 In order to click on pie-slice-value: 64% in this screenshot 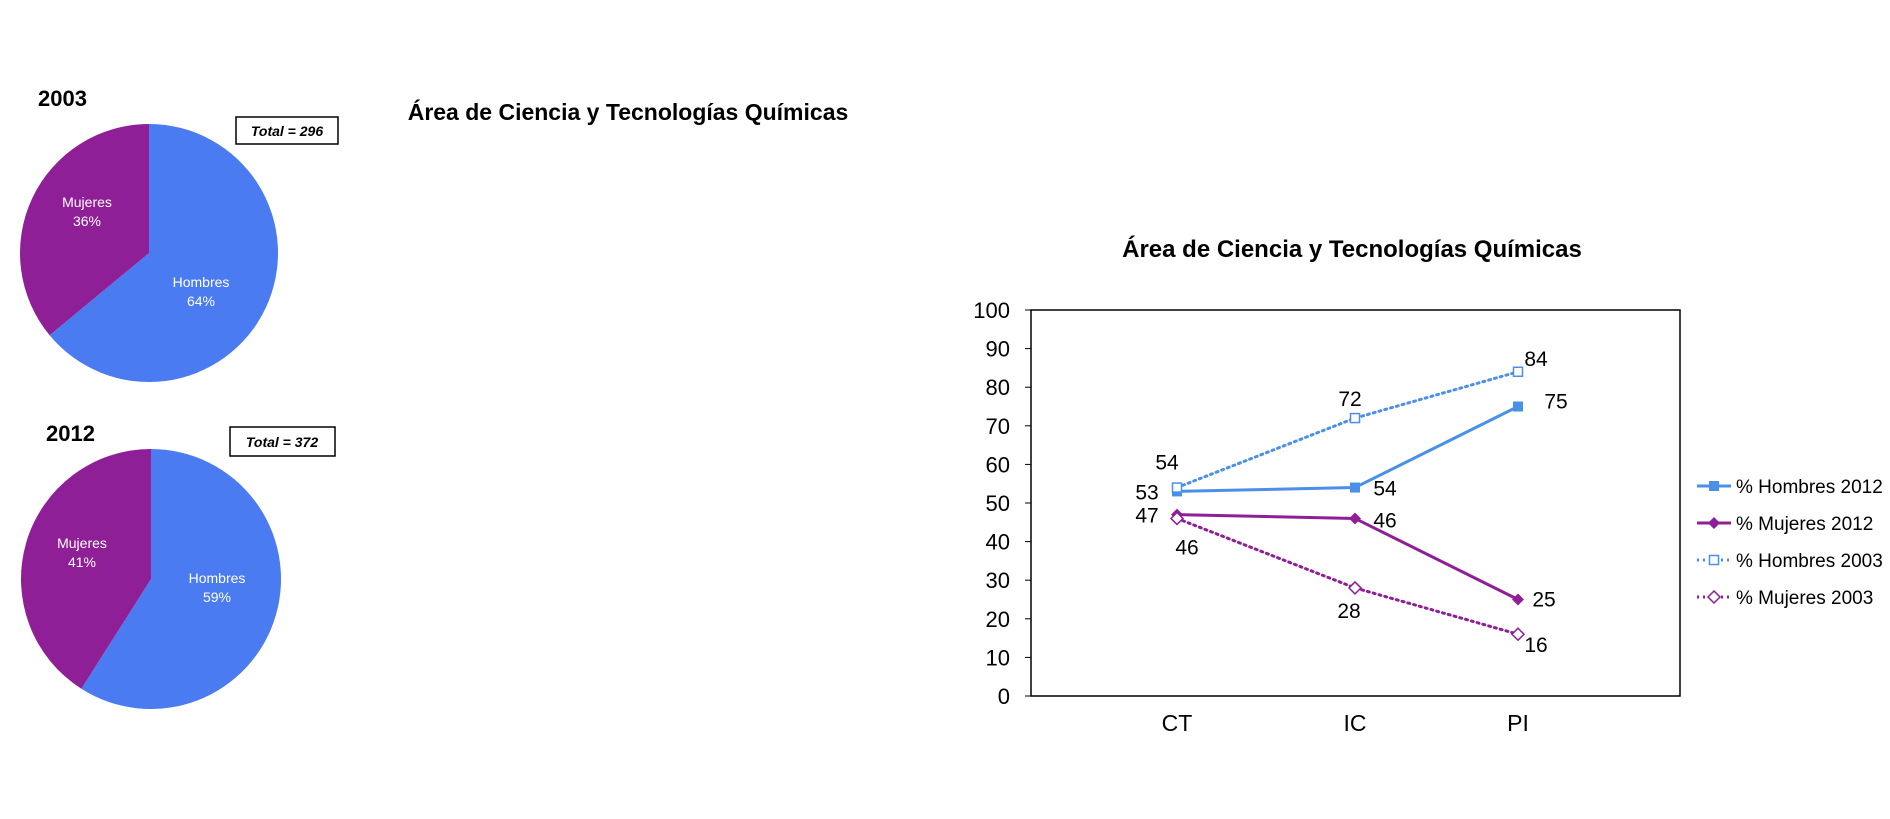, I will do `click(201, 301)`.